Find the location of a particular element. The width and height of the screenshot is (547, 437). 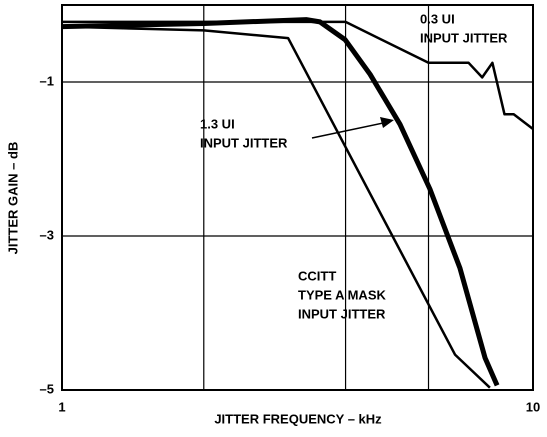

x-axis-label: JITTER FREQUENCY – kHz is located at coordinates (298, 418).